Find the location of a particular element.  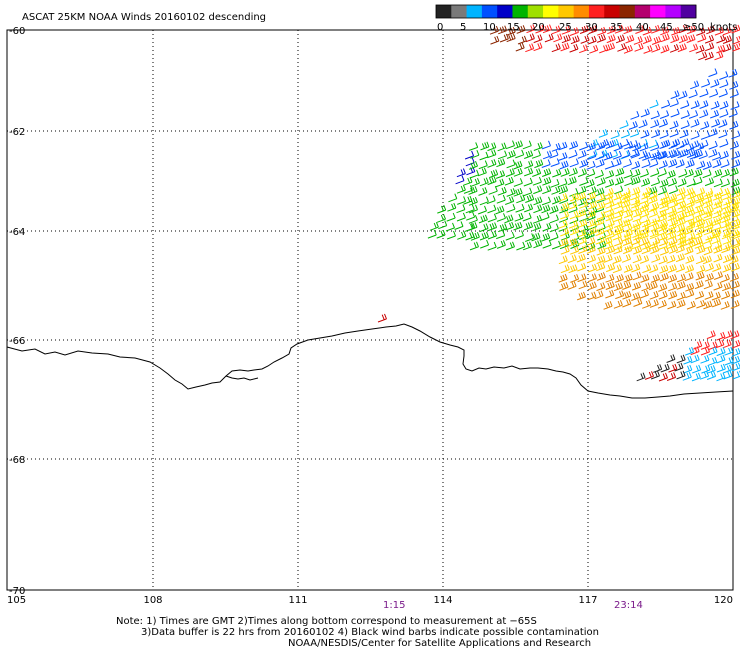

coastline-inlet is located at coordinates (242, 378).